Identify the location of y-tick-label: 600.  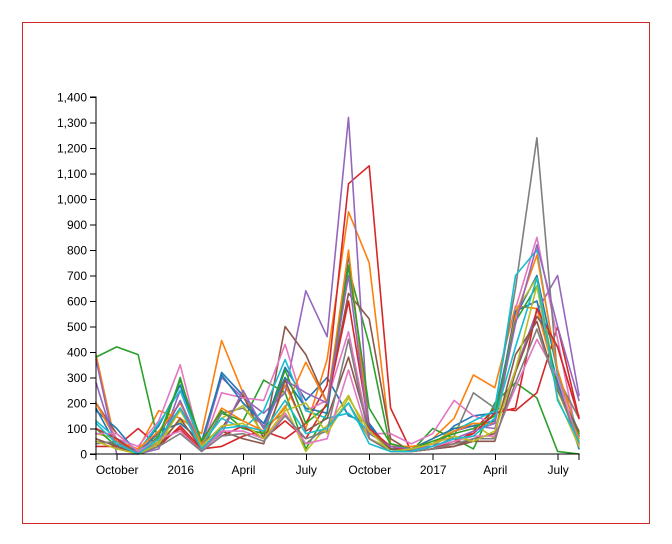
(77, 302).